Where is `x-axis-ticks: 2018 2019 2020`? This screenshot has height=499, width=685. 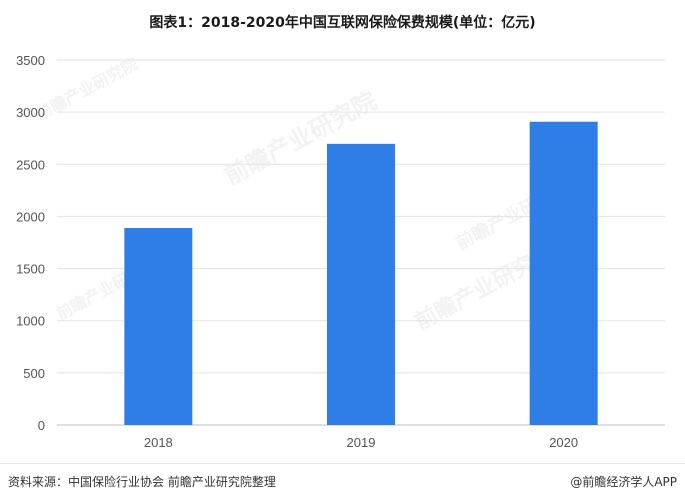 x-axis-ticks: 2018 2019 2020 is located at coordinates (361, 442).